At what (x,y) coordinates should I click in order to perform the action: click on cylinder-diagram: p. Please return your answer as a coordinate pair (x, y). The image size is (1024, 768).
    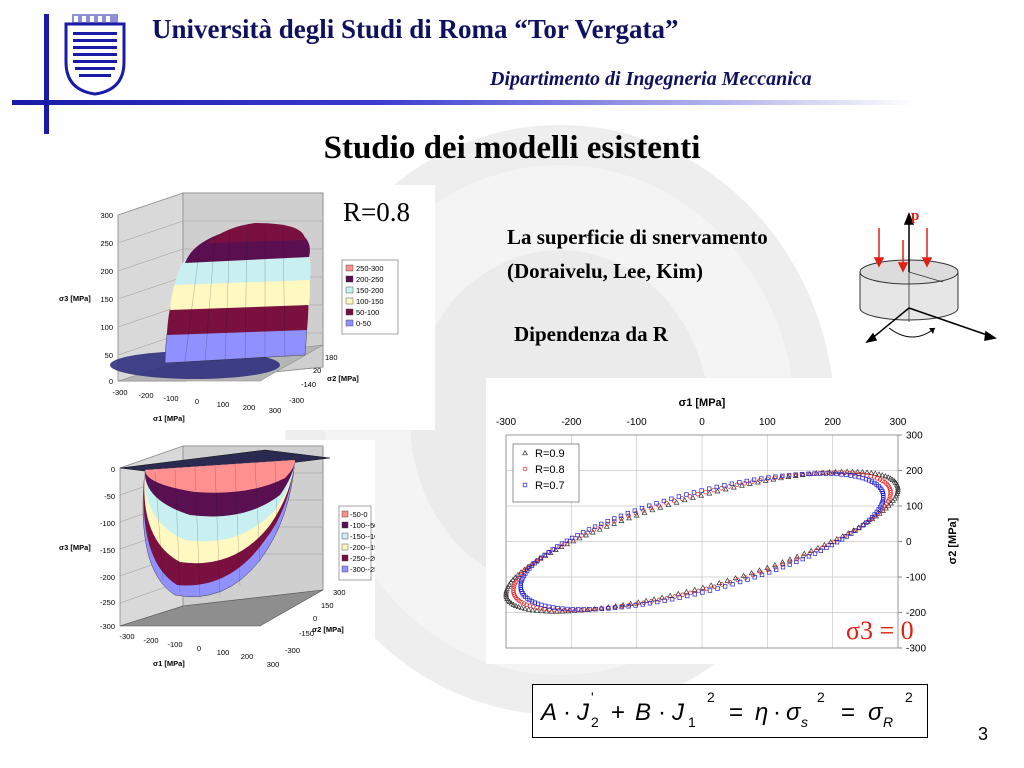
    Looking at the image, I should click on (928, 276).